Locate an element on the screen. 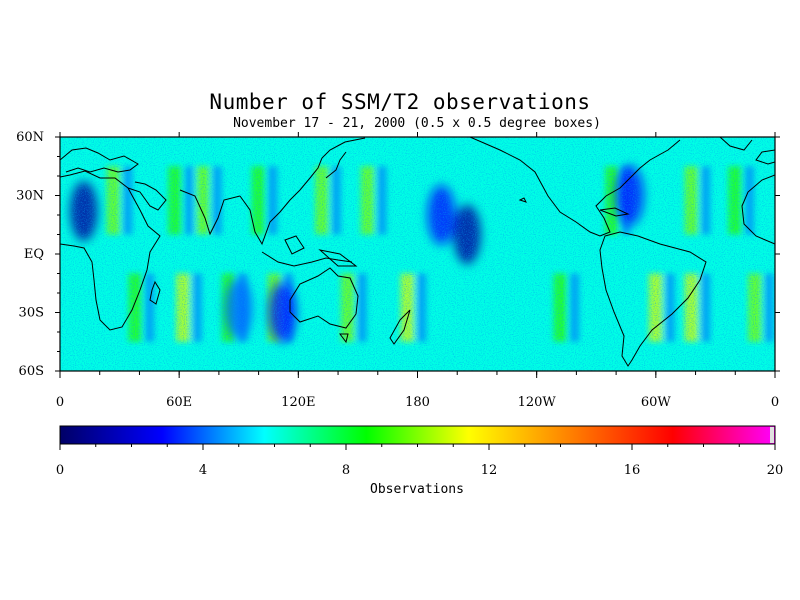 This screenshot has height=600, width=800. lon-tick-label: 60W is located at coordinates (656, 402).